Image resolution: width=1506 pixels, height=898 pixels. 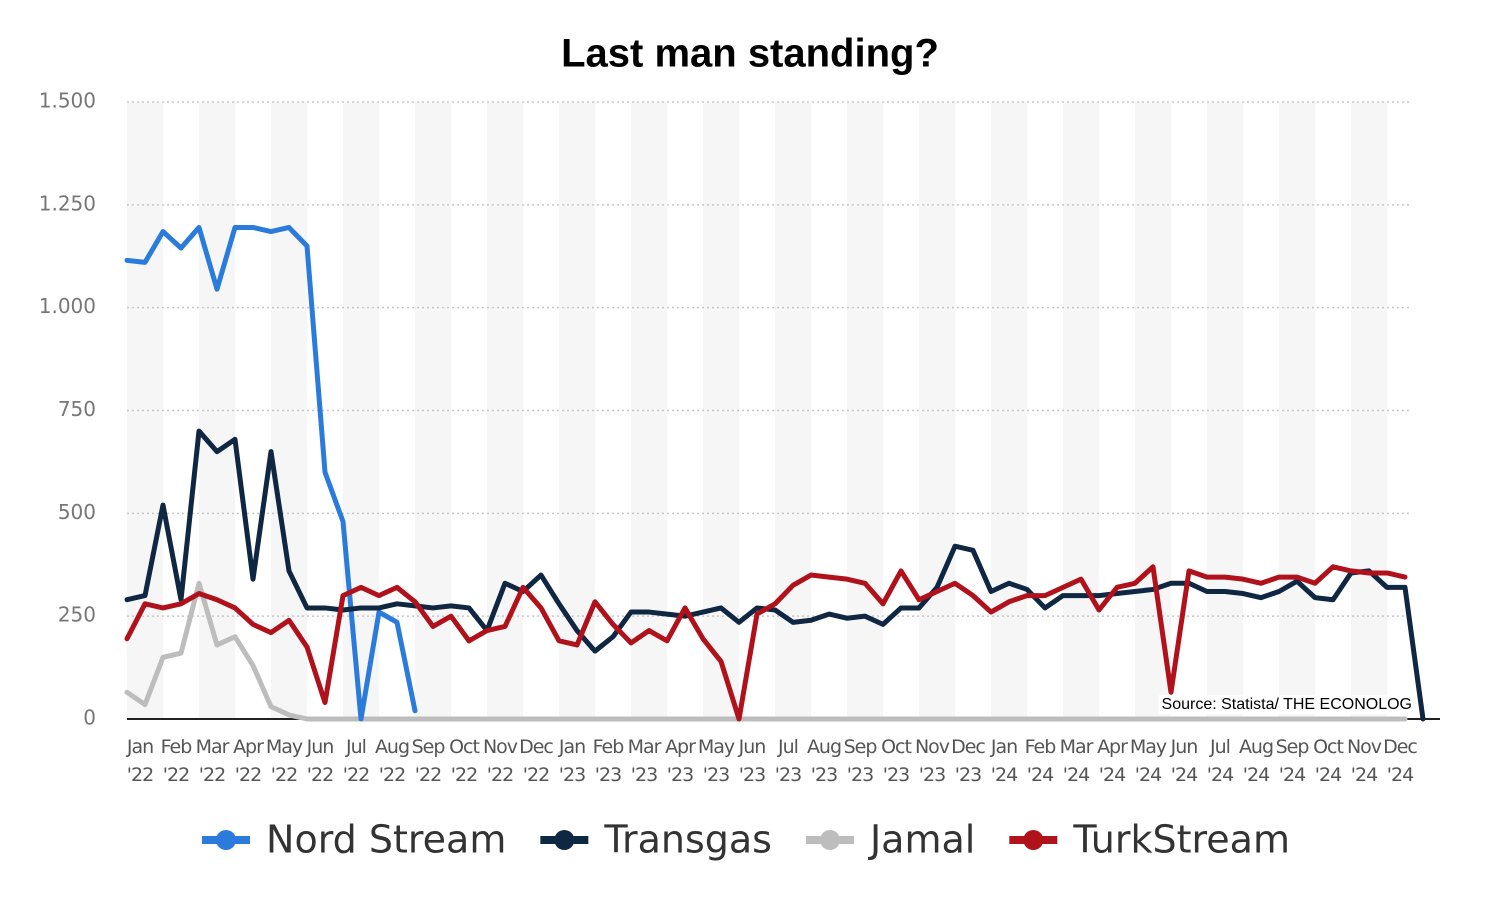 I want to click on x-tick-label: Sep '22, so click(x=428, y=761).